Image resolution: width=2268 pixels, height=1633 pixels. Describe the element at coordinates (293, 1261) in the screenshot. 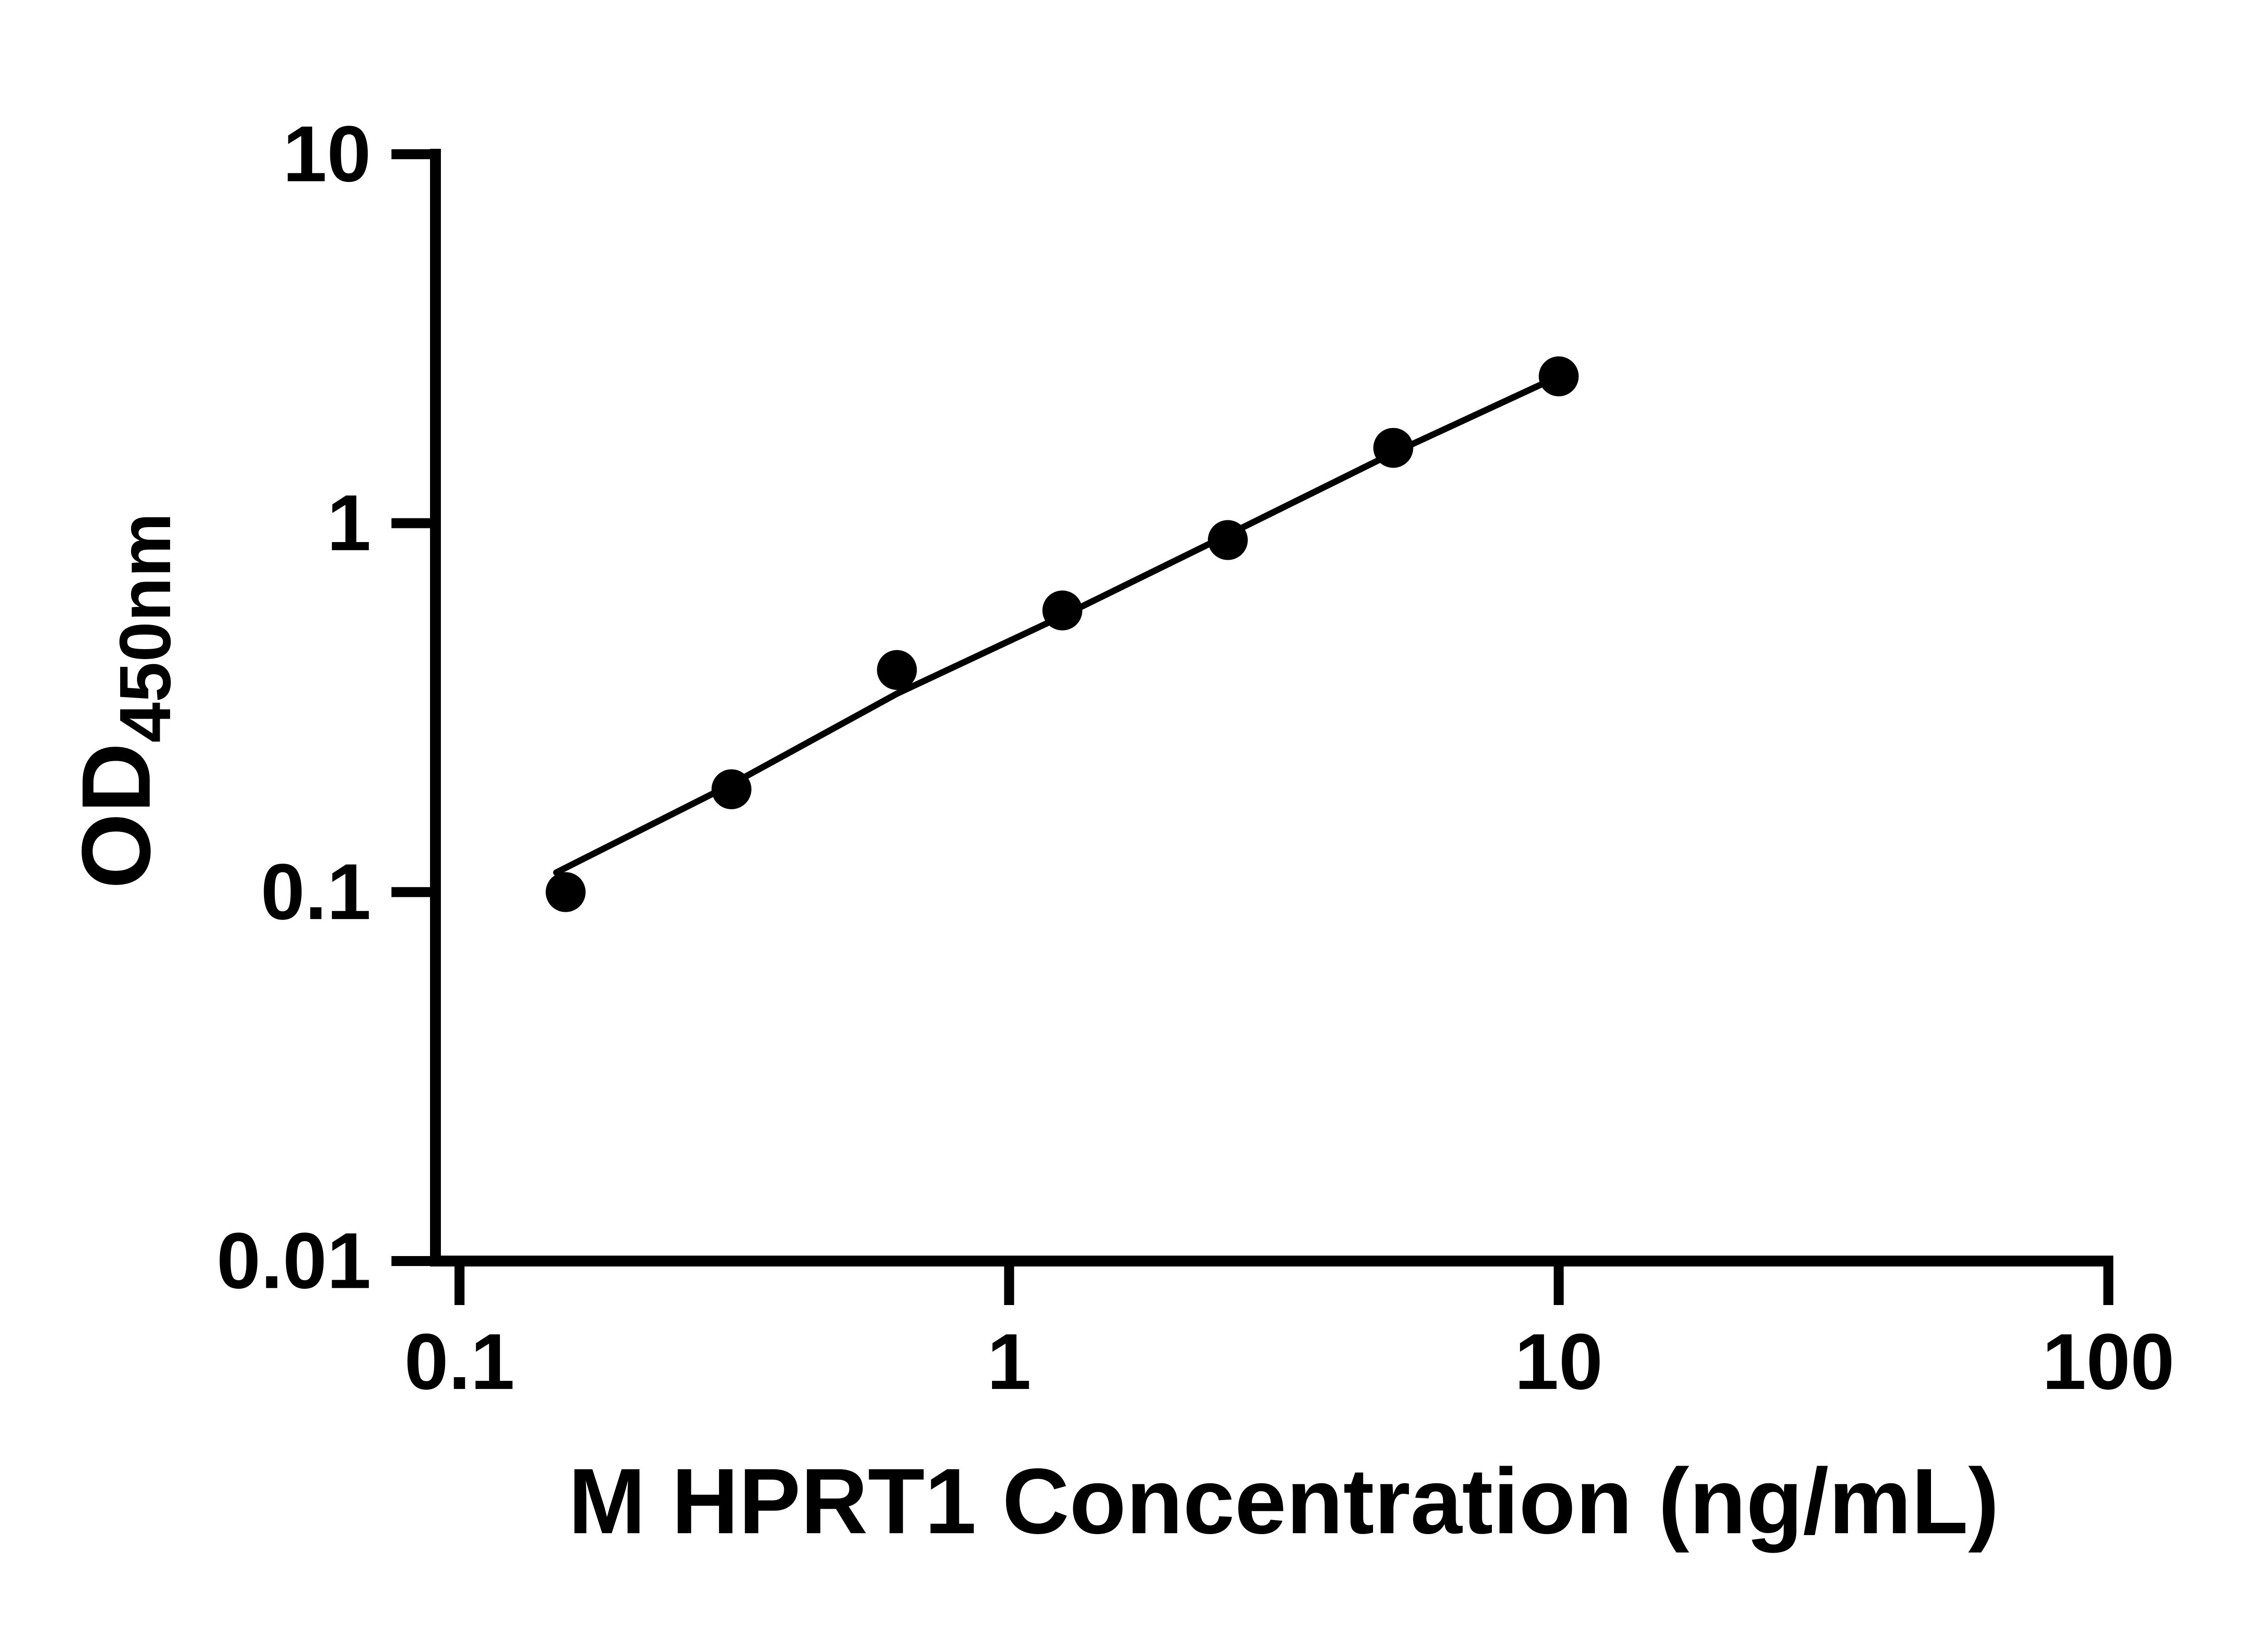

I see `y-tick-label: 0.01` at that location.